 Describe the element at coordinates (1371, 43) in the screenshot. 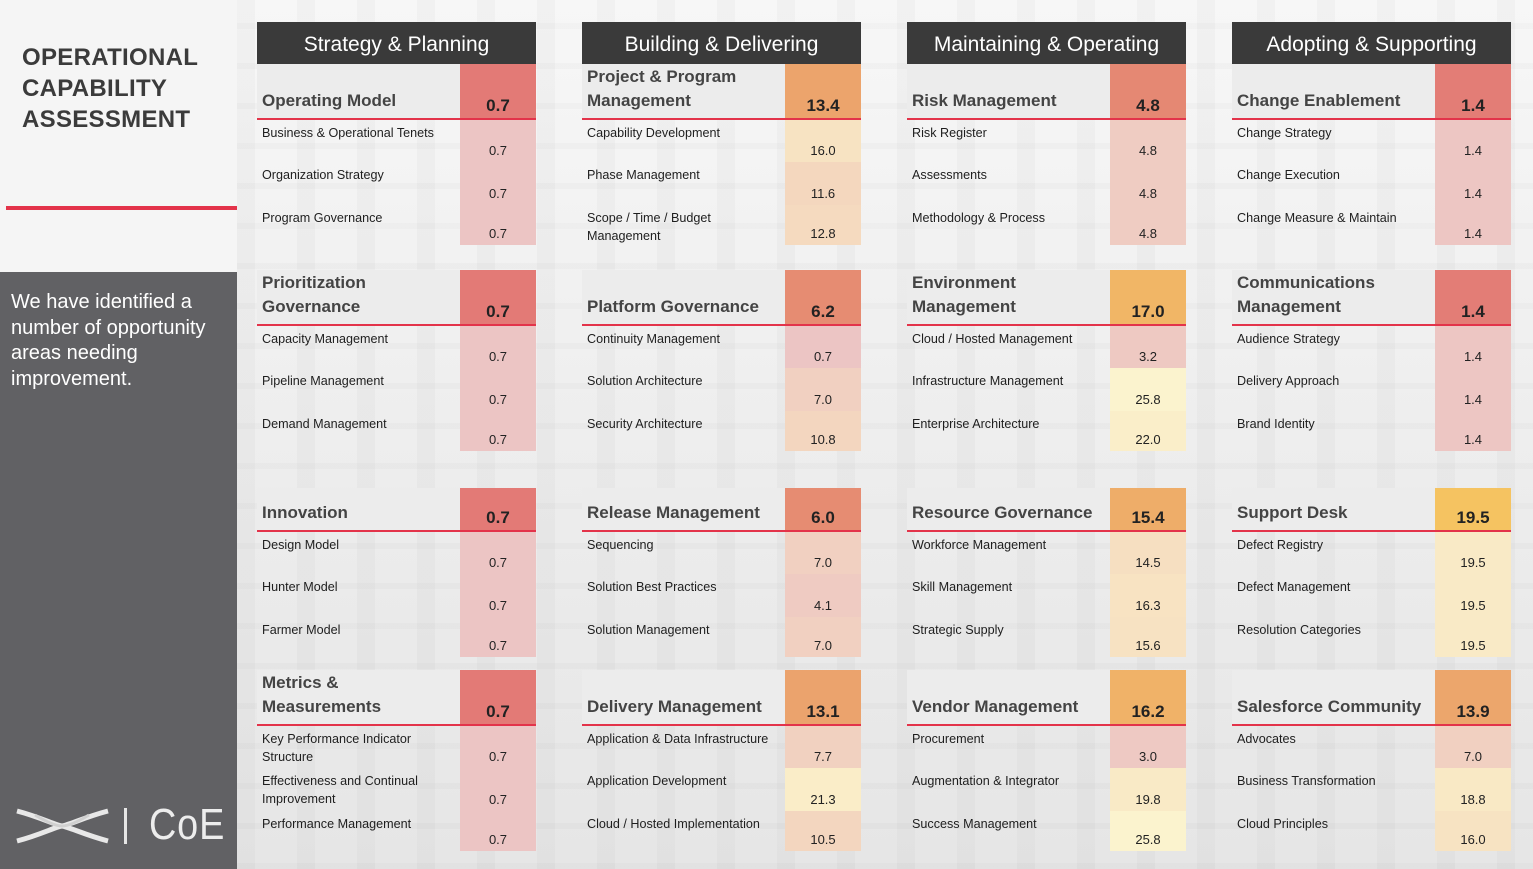

I see `column-header: Adopting & Supporting` at that location.